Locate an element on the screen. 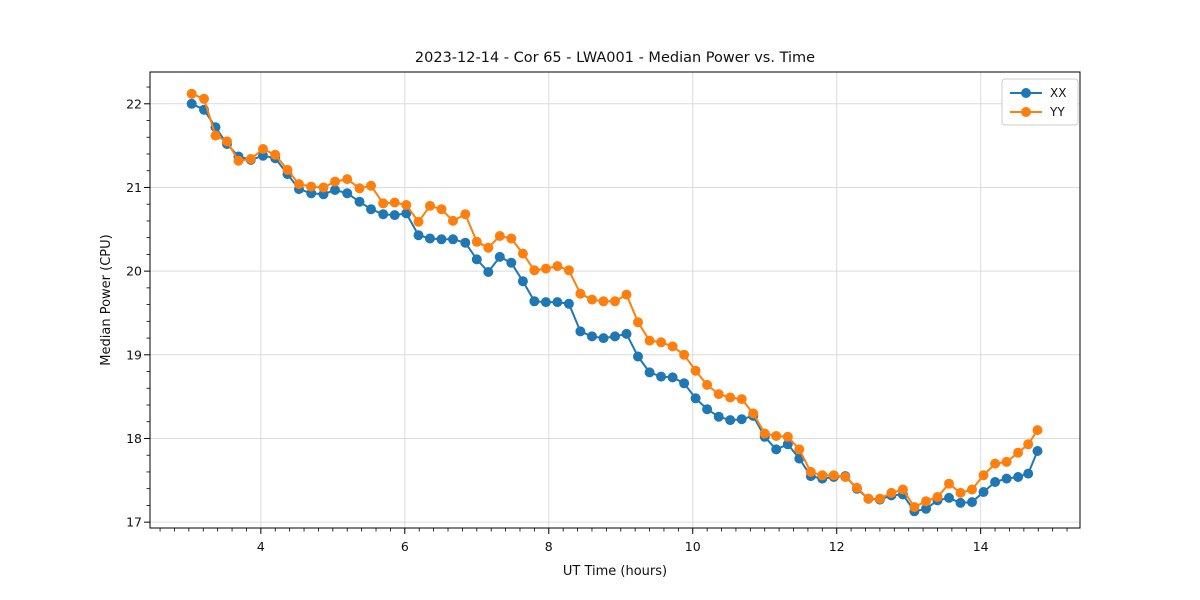 This screenshot has height=600, width=1200. x-tick-label: 14 is located at coordinates (981, 546).